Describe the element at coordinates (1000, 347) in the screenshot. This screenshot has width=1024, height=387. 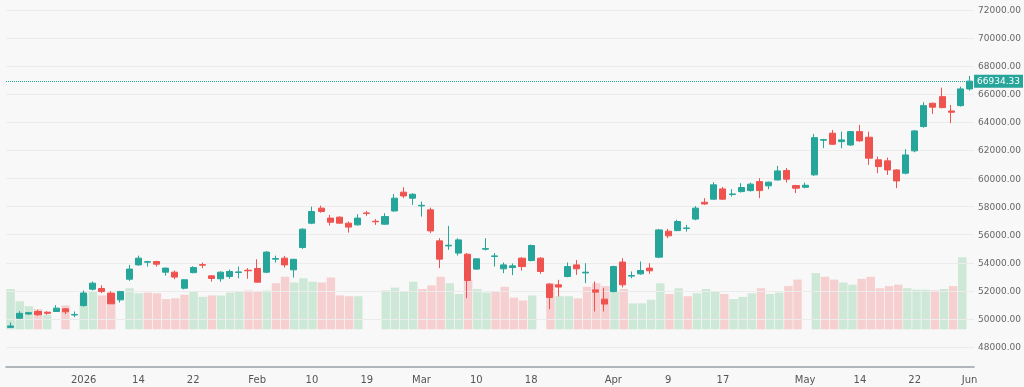
I see `y-tick-label: 48000.00` at that location.